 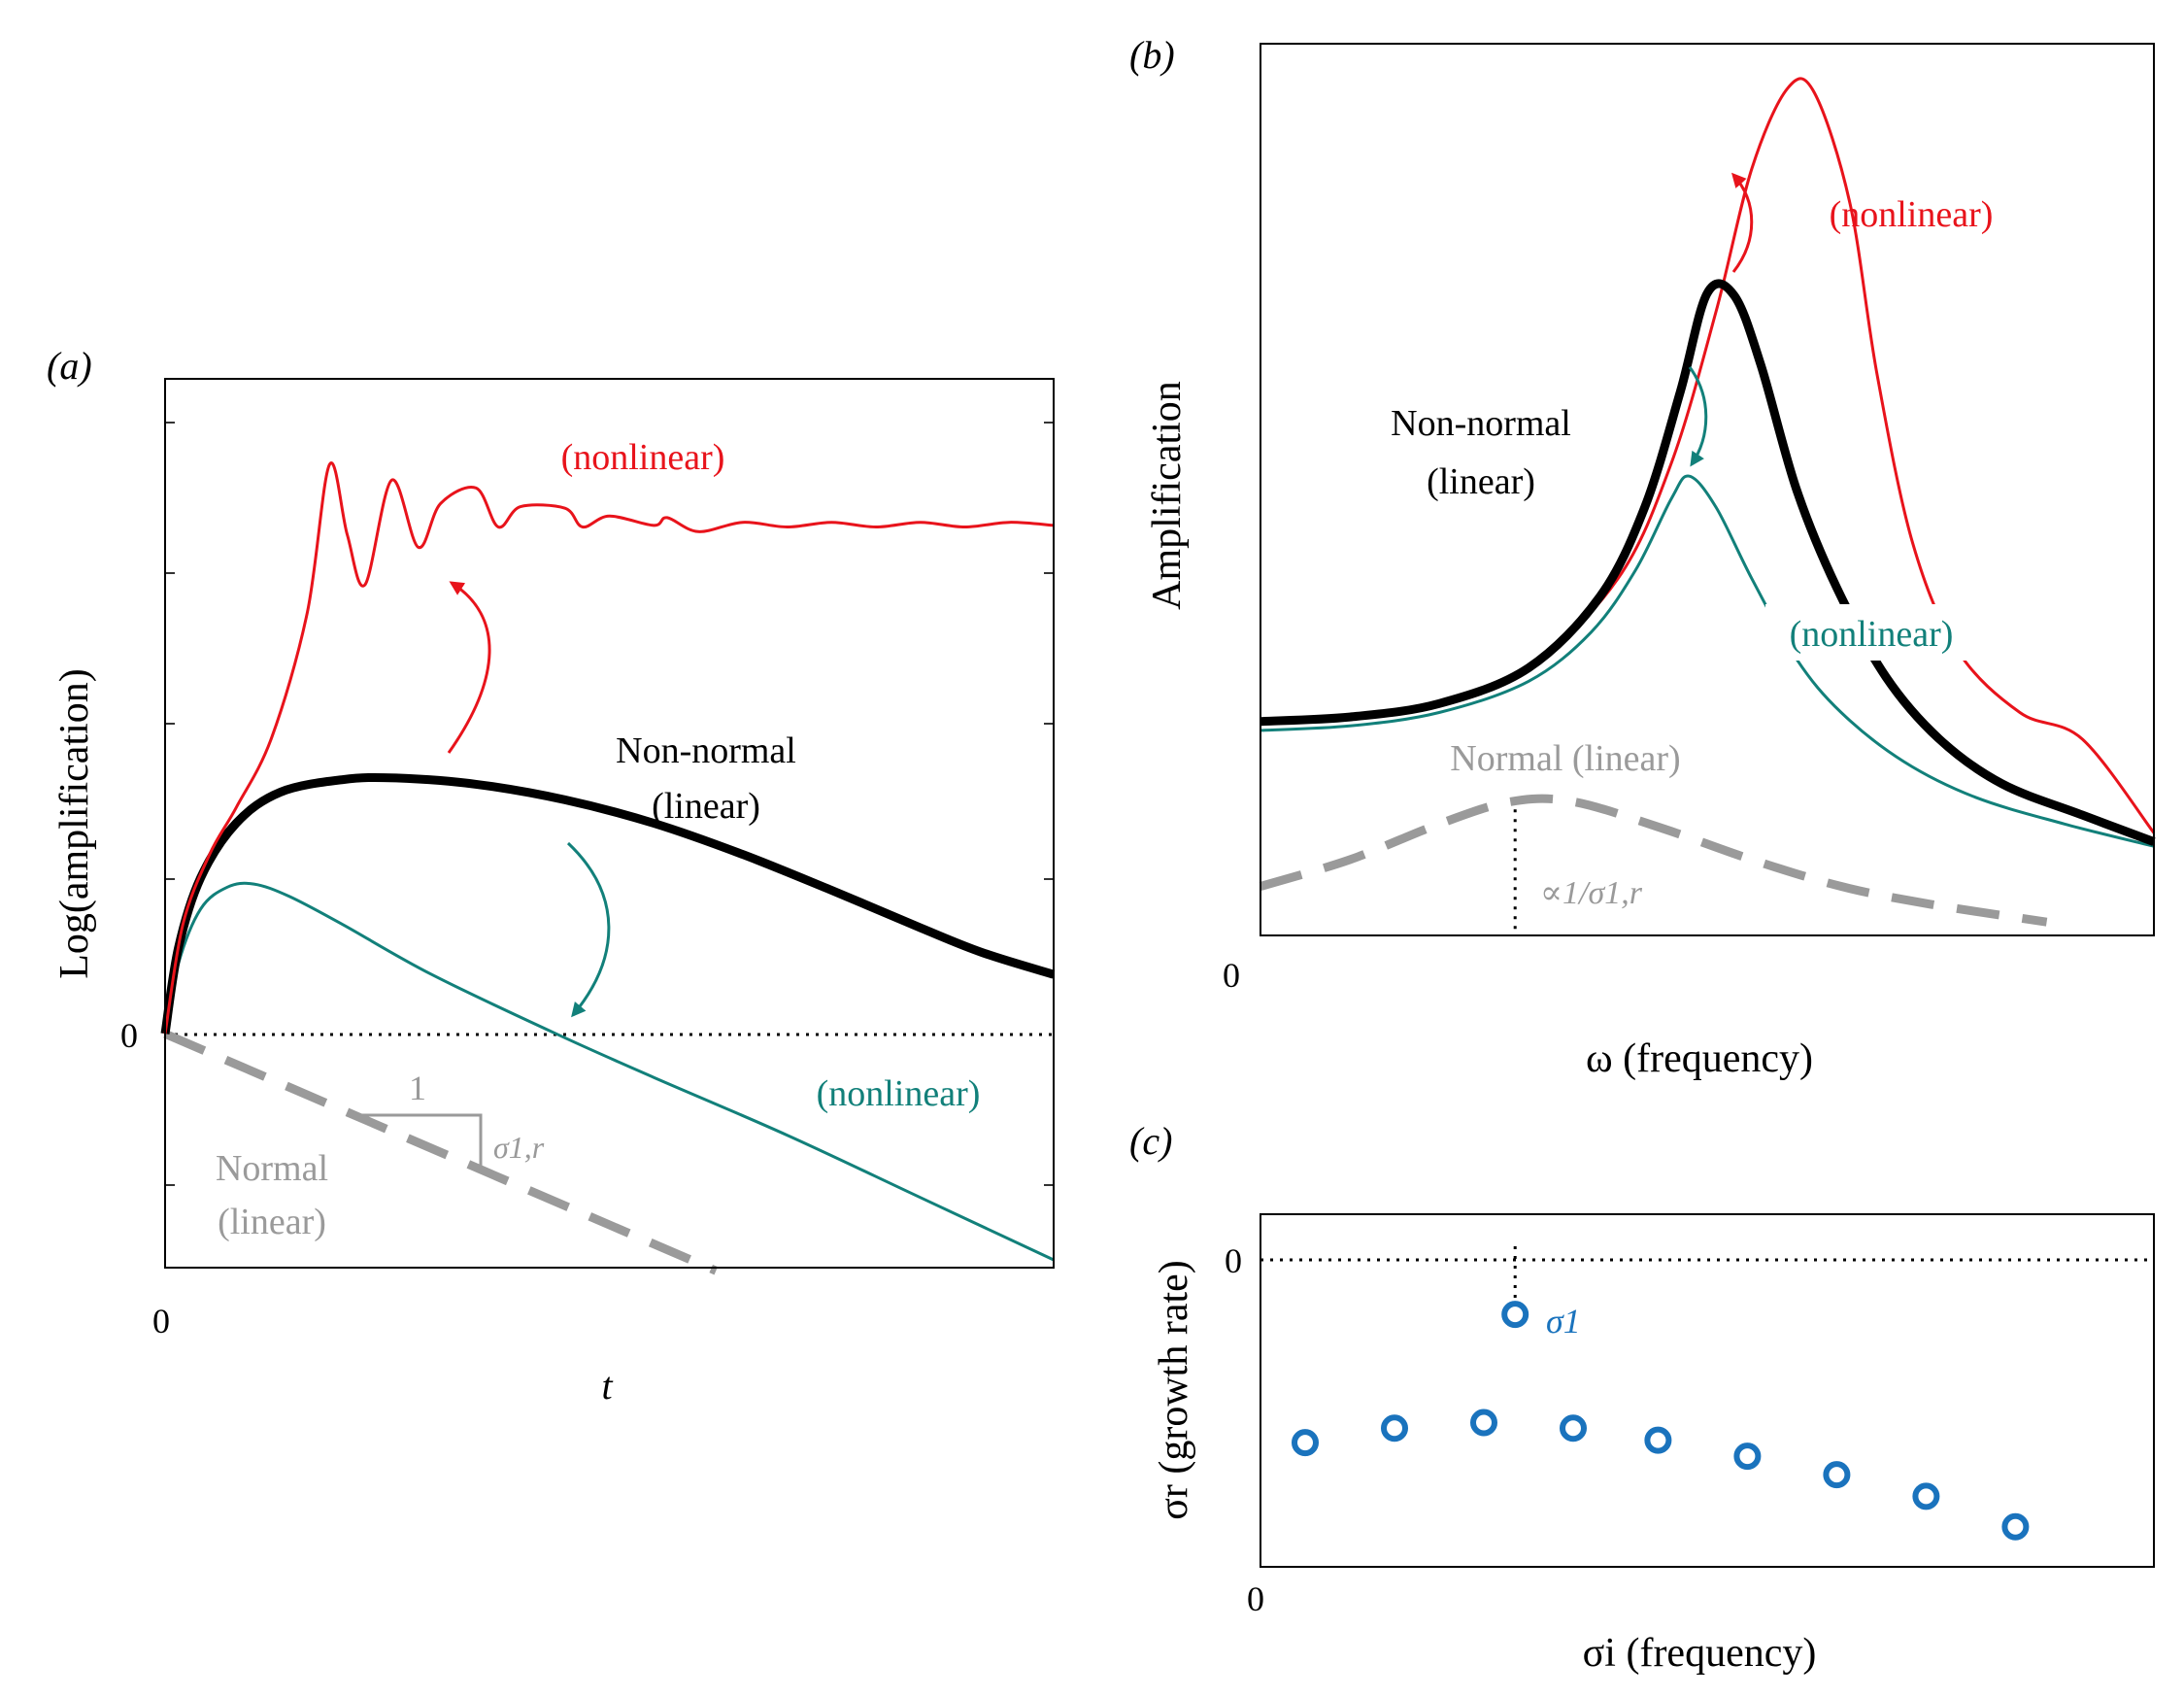 What do you see at coordinates (706, 750) in the screenshot?
I see `black-label-line1: Non-normal` at bounding box center [706, 750].